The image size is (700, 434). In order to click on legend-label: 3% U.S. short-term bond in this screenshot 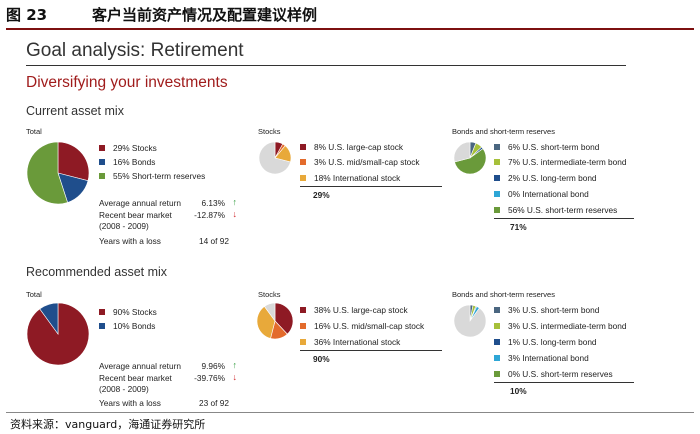, I will do `click(554, 310)`.